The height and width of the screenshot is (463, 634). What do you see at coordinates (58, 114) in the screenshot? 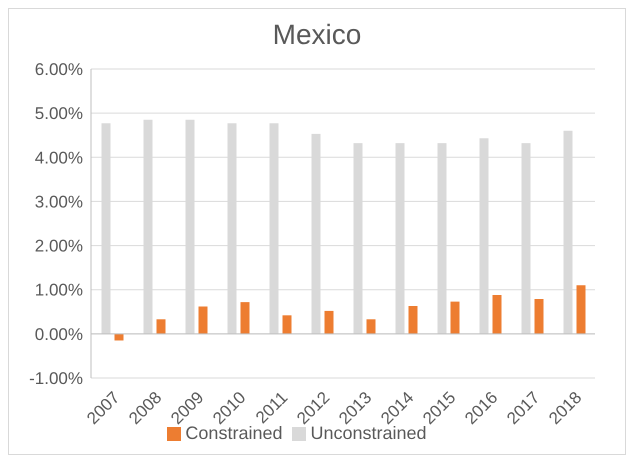
I see `y-tick-label: 5.00%` at bounding box center [58, 114].